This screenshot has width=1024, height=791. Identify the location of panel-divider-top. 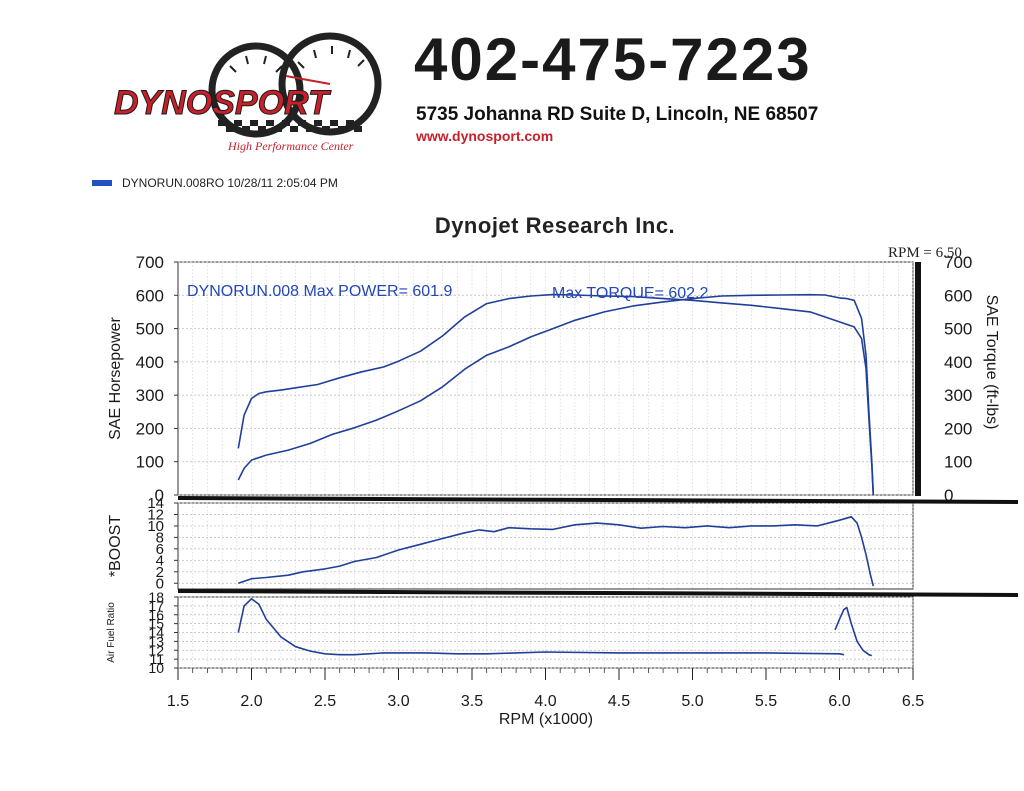
(598, 500).